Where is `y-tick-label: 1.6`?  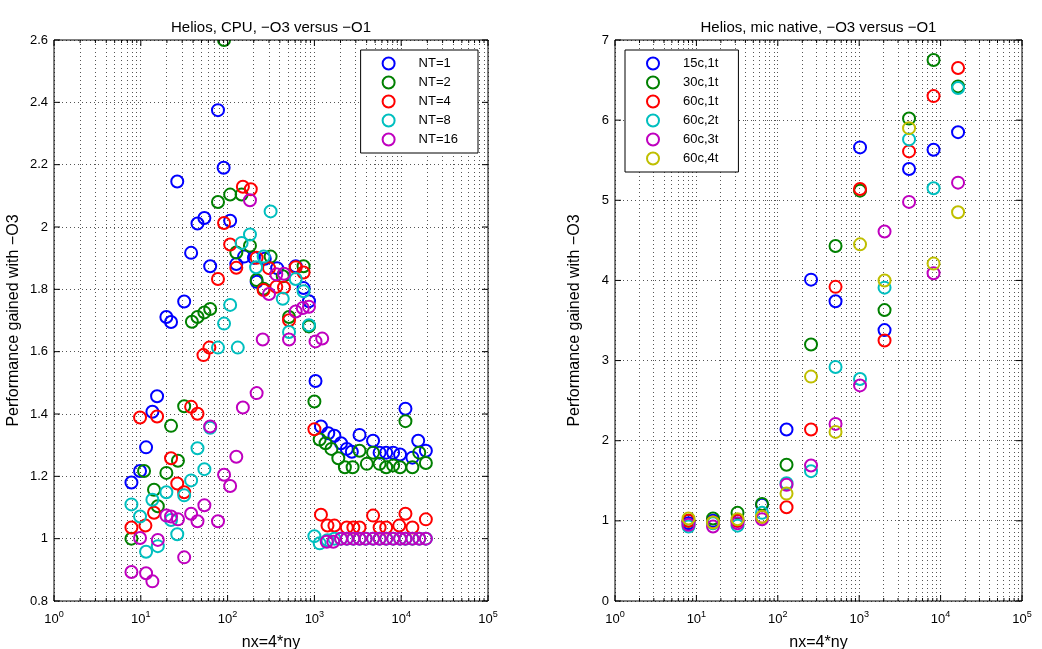 y-tick-label: 1.6 is located at coordinates (38, 351).